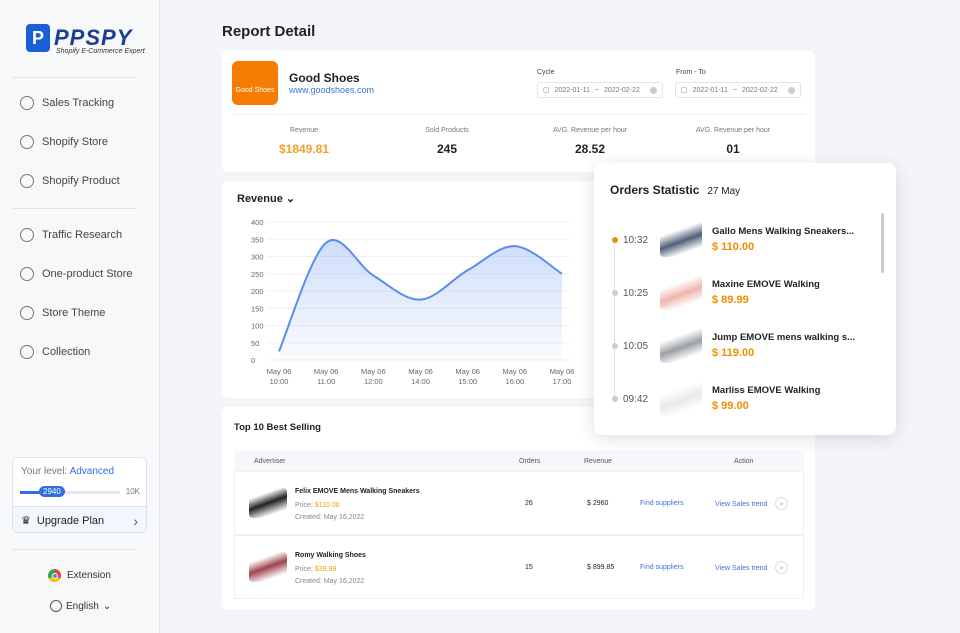 This screenshot has height=633, width=960. Describe the element at coordinates (269, 31) in the screenshot. I see `page-title: Report Detail` at that location.